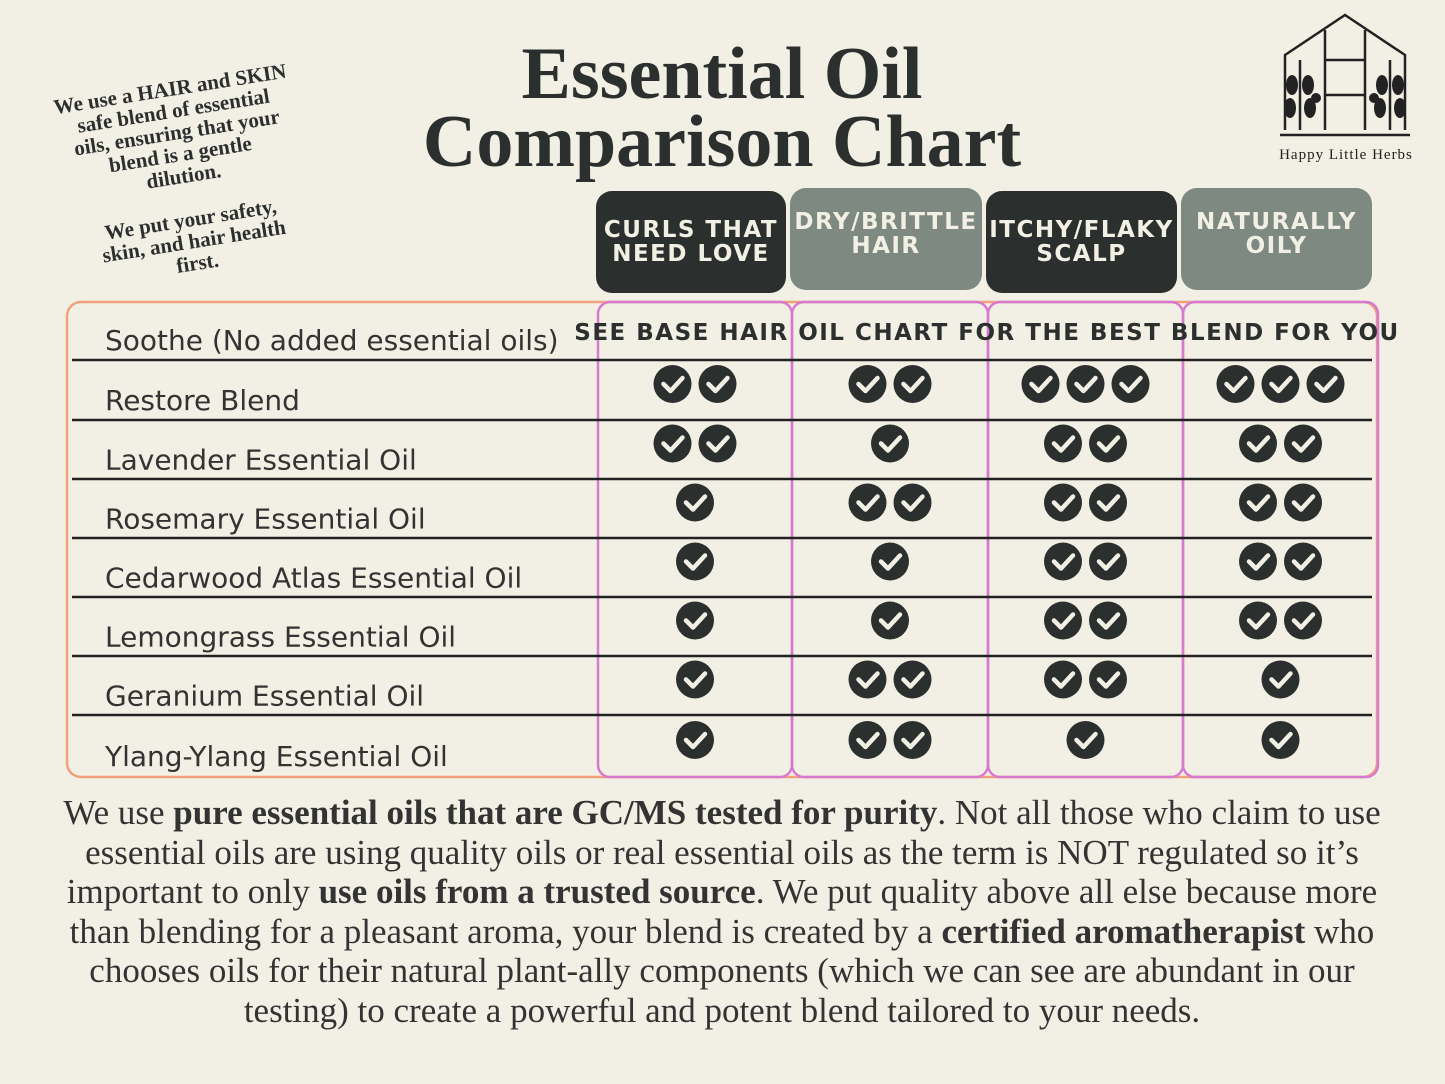 This screenshot has width=1445, height=1084. I want to click on logo, so click(1345, 75).